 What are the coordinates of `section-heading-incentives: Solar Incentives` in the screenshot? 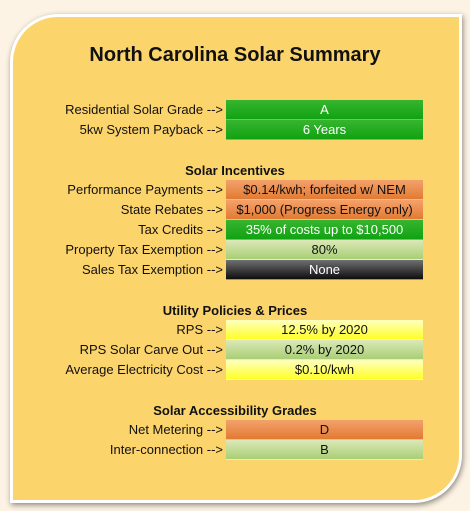 It's located at (235, 170).